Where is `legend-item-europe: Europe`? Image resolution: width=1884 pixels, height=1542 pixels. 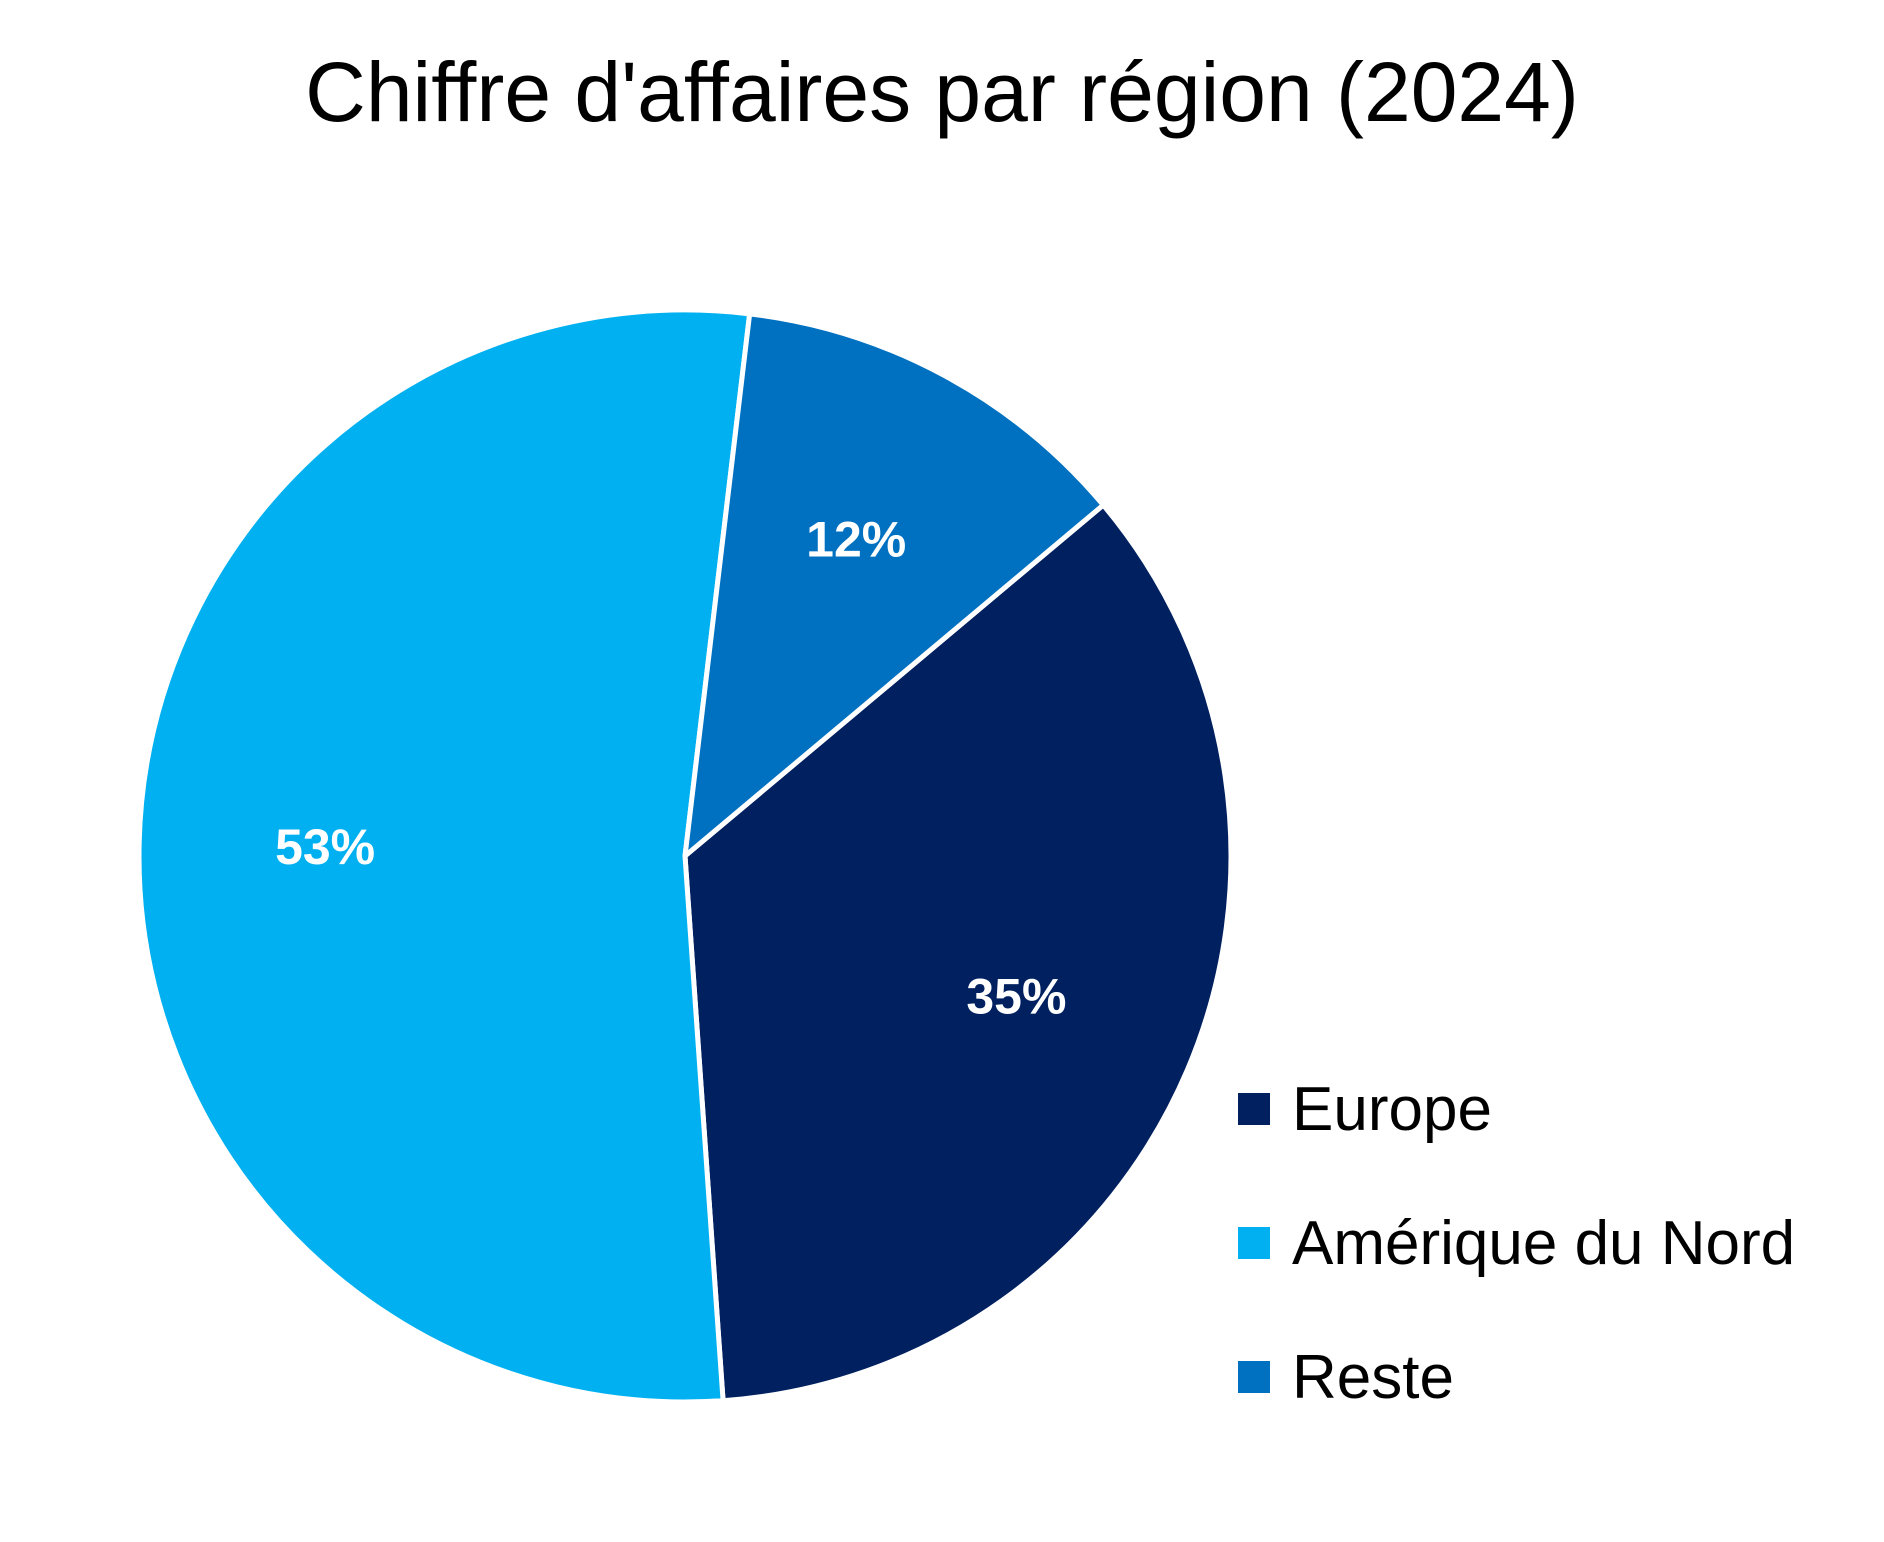
legend-item-europe: Europe is located at coordinates (1516, 1109).